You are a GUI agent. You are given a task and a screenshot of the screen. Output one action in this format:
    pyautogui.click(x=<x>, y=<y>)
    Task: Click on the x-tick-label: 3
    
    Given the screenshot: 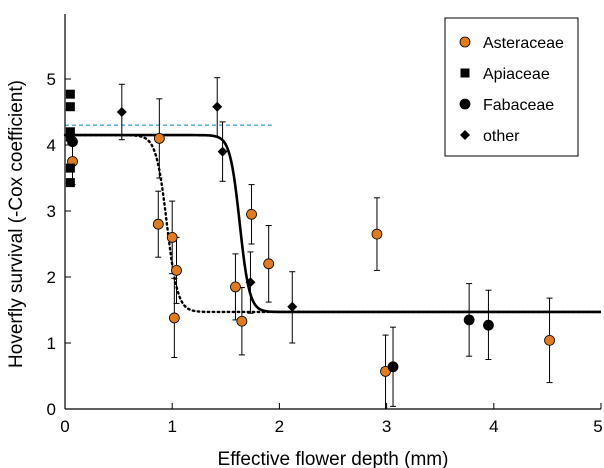 What is the action you would take?
    pyautogui.click(x=386, y=426)
    